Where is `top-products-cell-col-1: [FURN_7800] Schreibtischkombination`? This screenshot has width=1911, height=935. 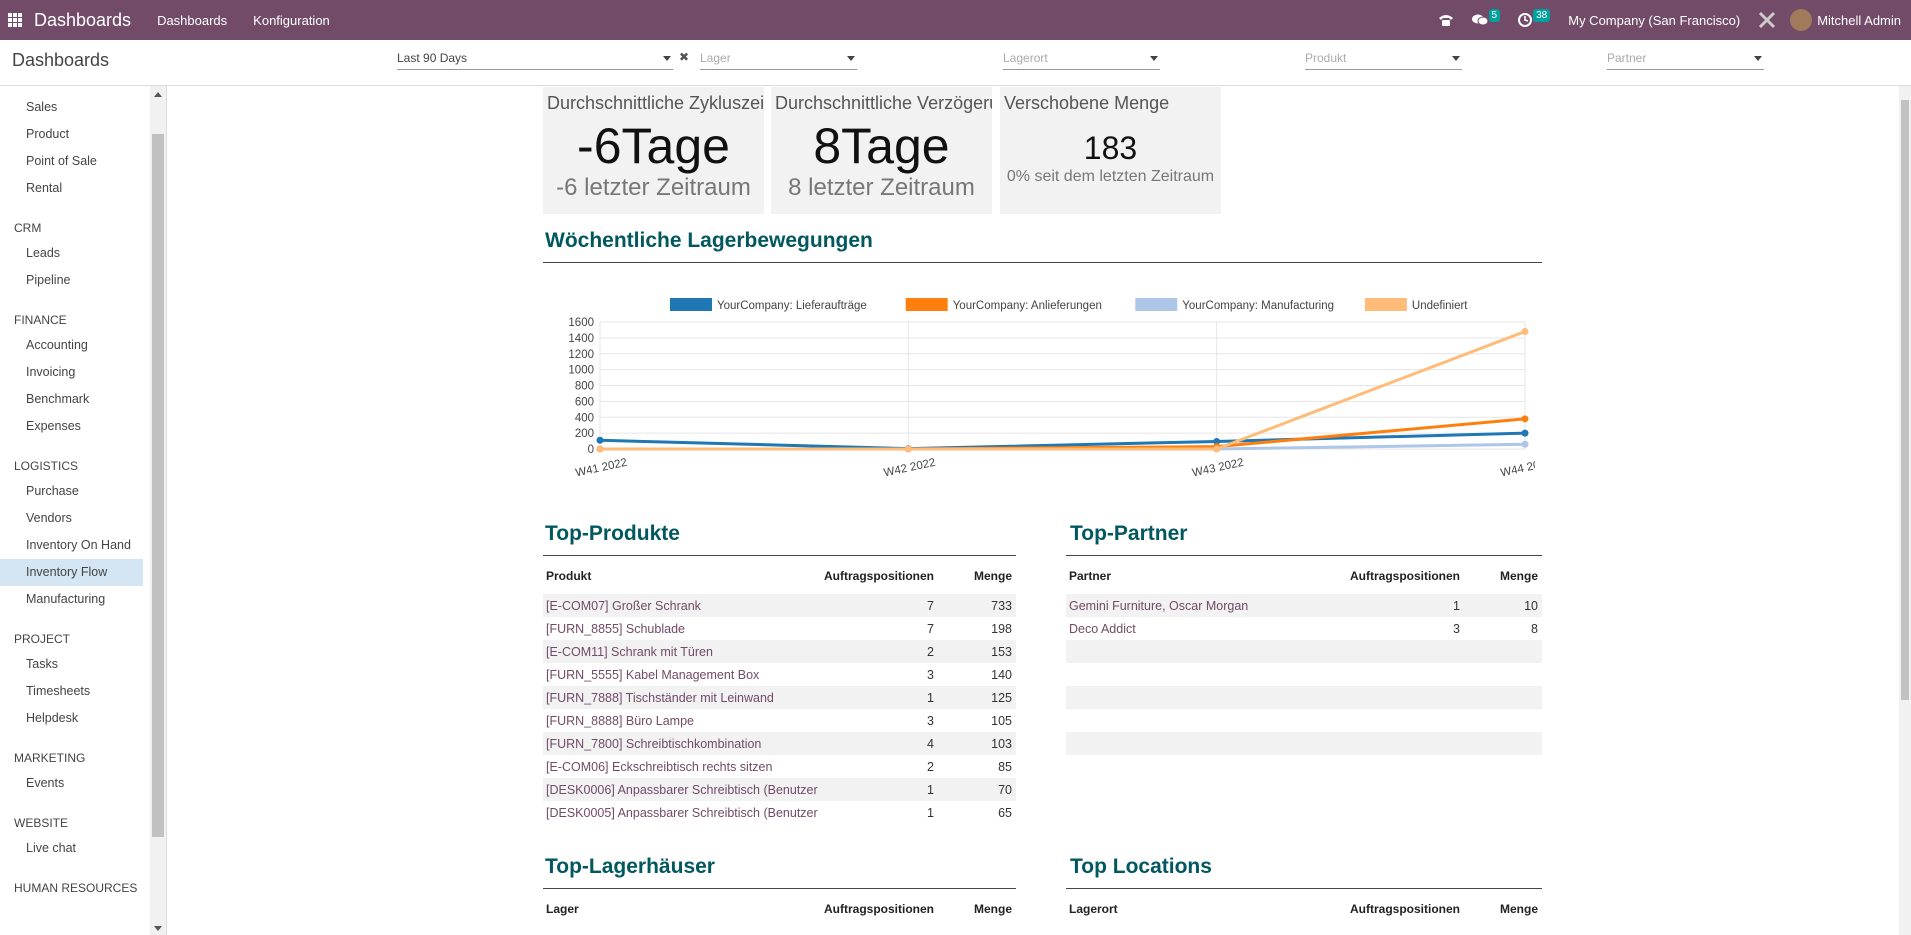 top-products-cell-col-1: [FURN_7800] Schreibtischkombination is located at coordinates (654, 743).